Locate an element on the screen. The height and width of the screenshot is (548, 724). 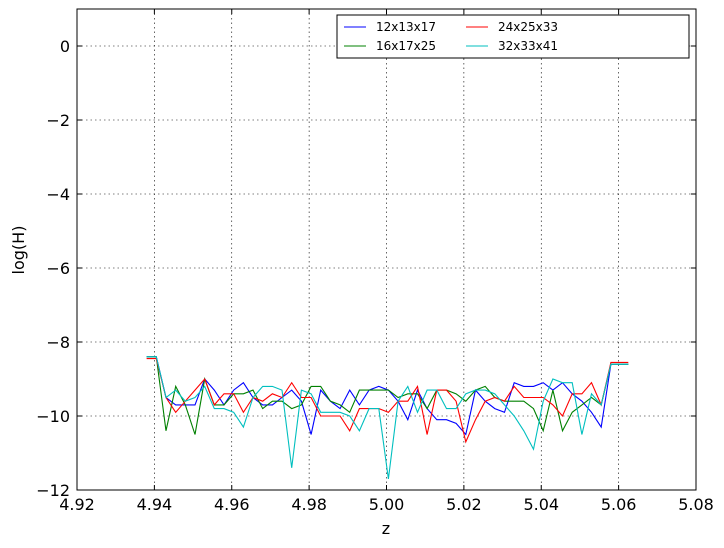
legend-entry-label: 32x33x41 is located at coordinates (528, 46).